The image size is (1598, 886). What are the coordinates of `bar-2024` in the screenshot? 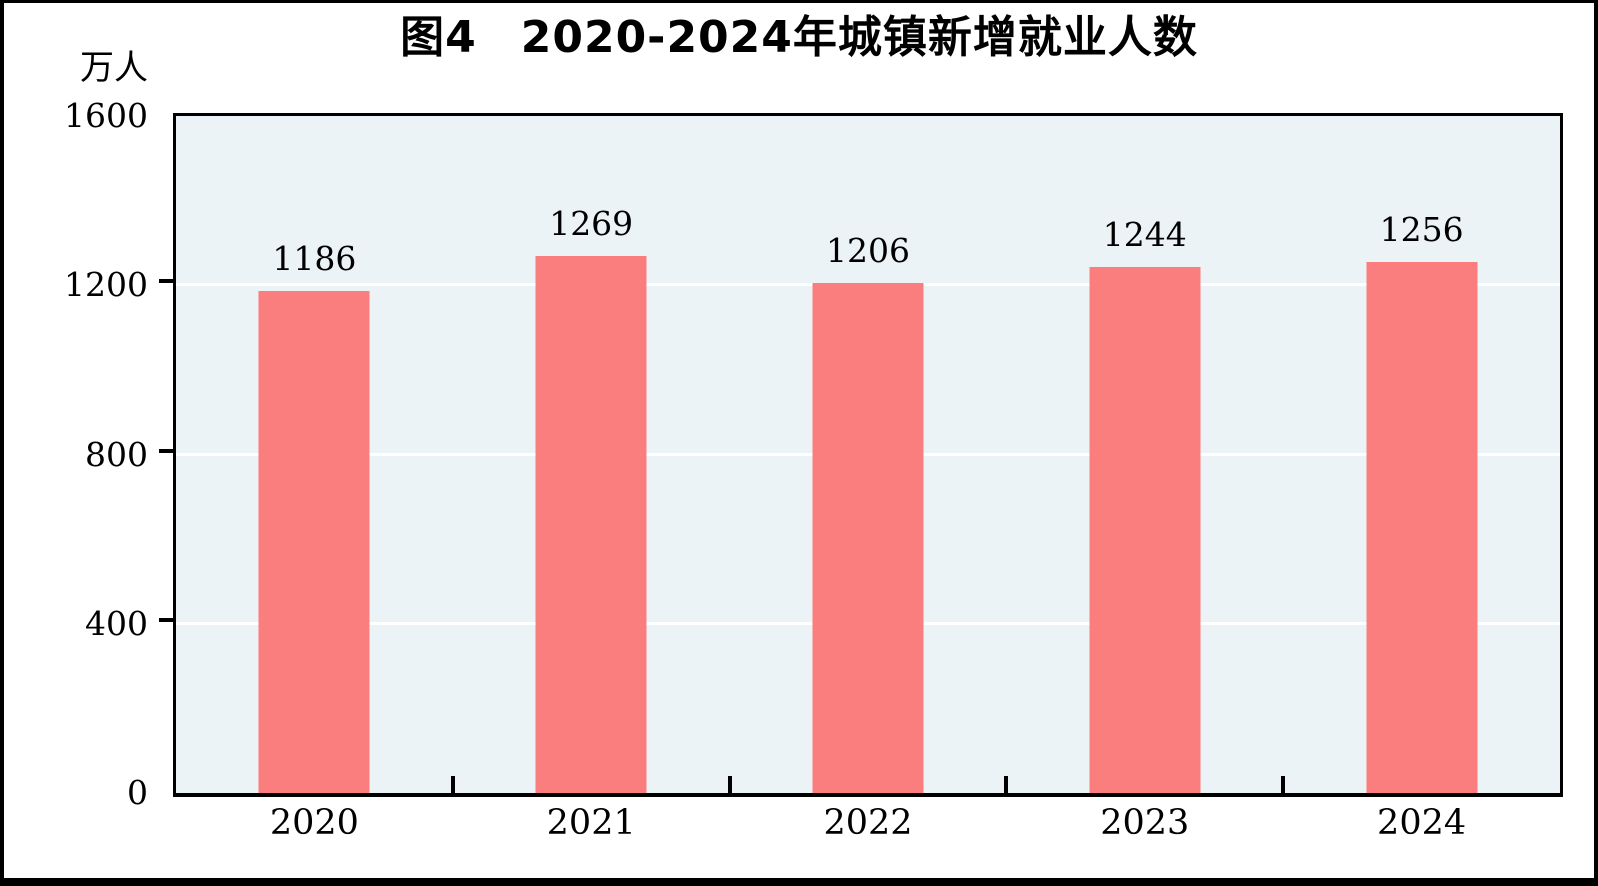 It's located at (1422, 527).